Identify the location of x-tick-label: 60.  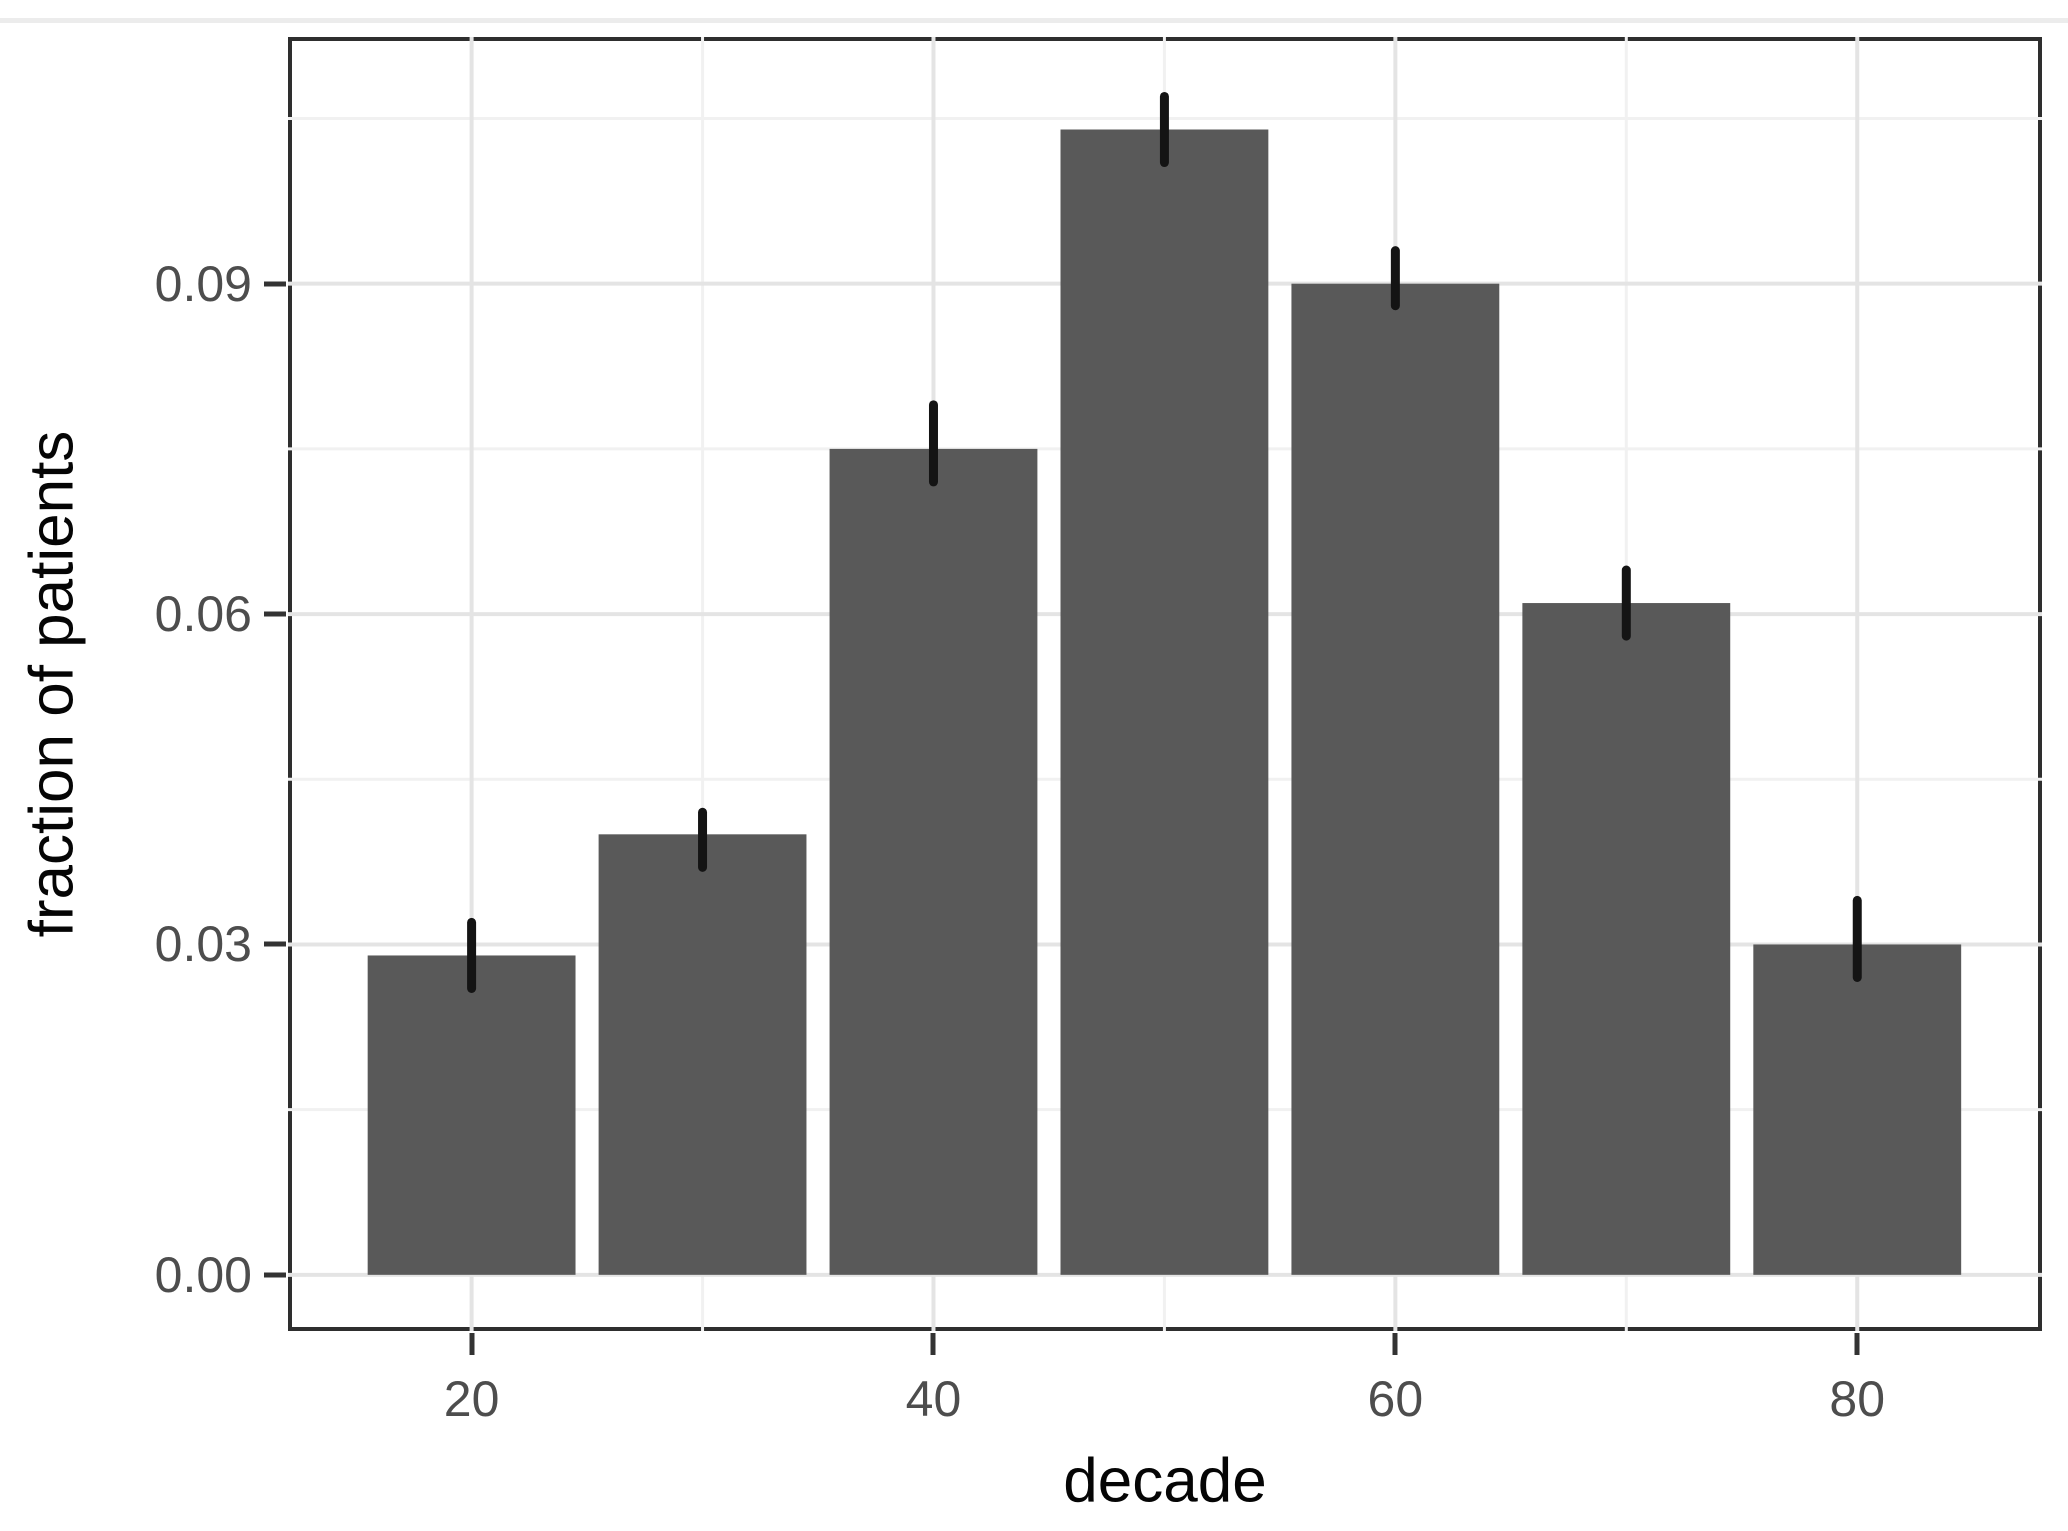
(1395, 1399).